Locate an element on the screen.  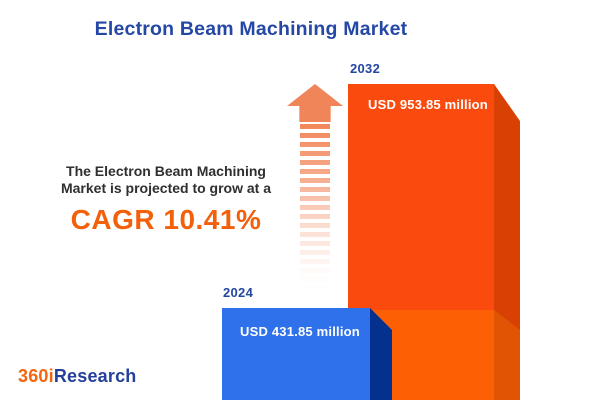
bar-2032-side-face-lower is located at coordinates (507, 355).